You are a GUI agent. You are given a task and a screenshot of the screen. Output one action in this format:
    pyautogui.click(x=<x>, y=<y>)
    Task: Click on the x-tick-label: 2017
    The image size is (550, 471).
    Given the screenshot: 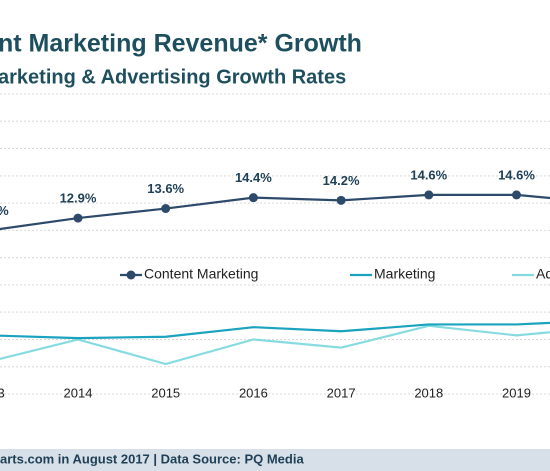 What is the action you would take?
    pyautogui.click(x=341, y=392)
    